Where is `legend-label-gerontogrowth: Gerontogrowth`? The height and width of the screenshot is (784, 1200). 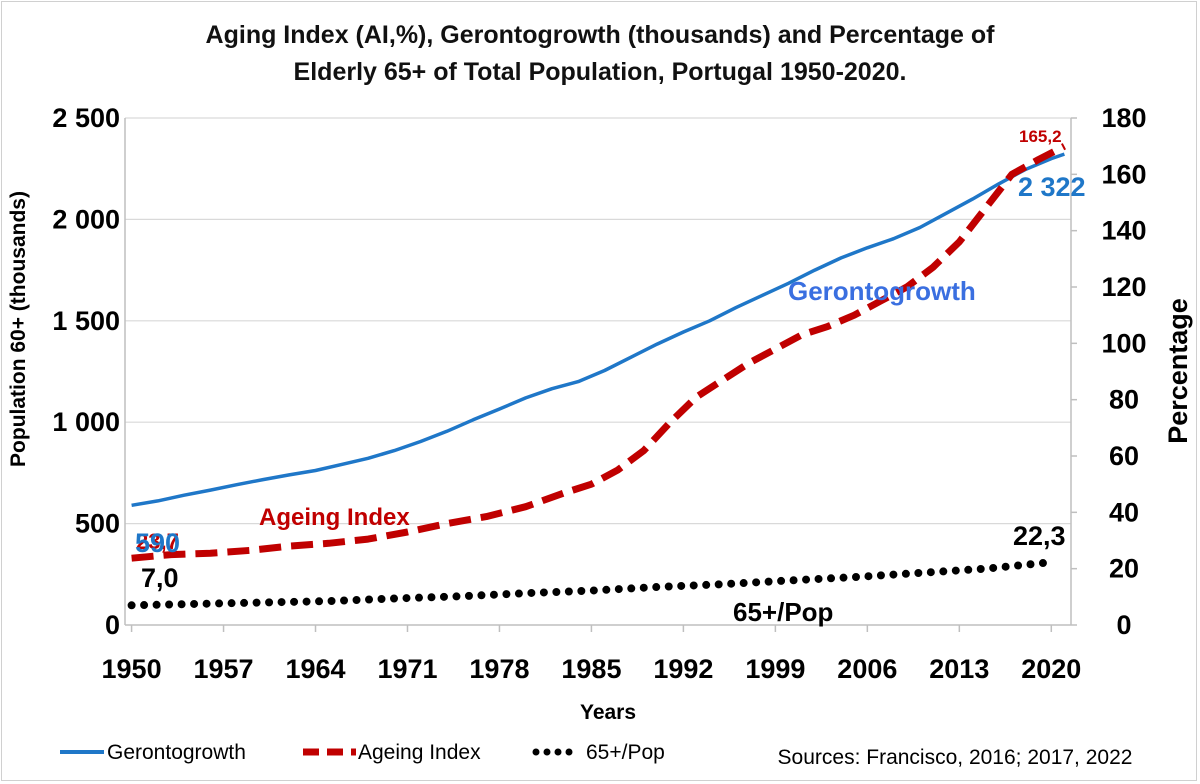 legend-label-gerontogrowth: Gerontogrowth is located at coordinates (176, 752).